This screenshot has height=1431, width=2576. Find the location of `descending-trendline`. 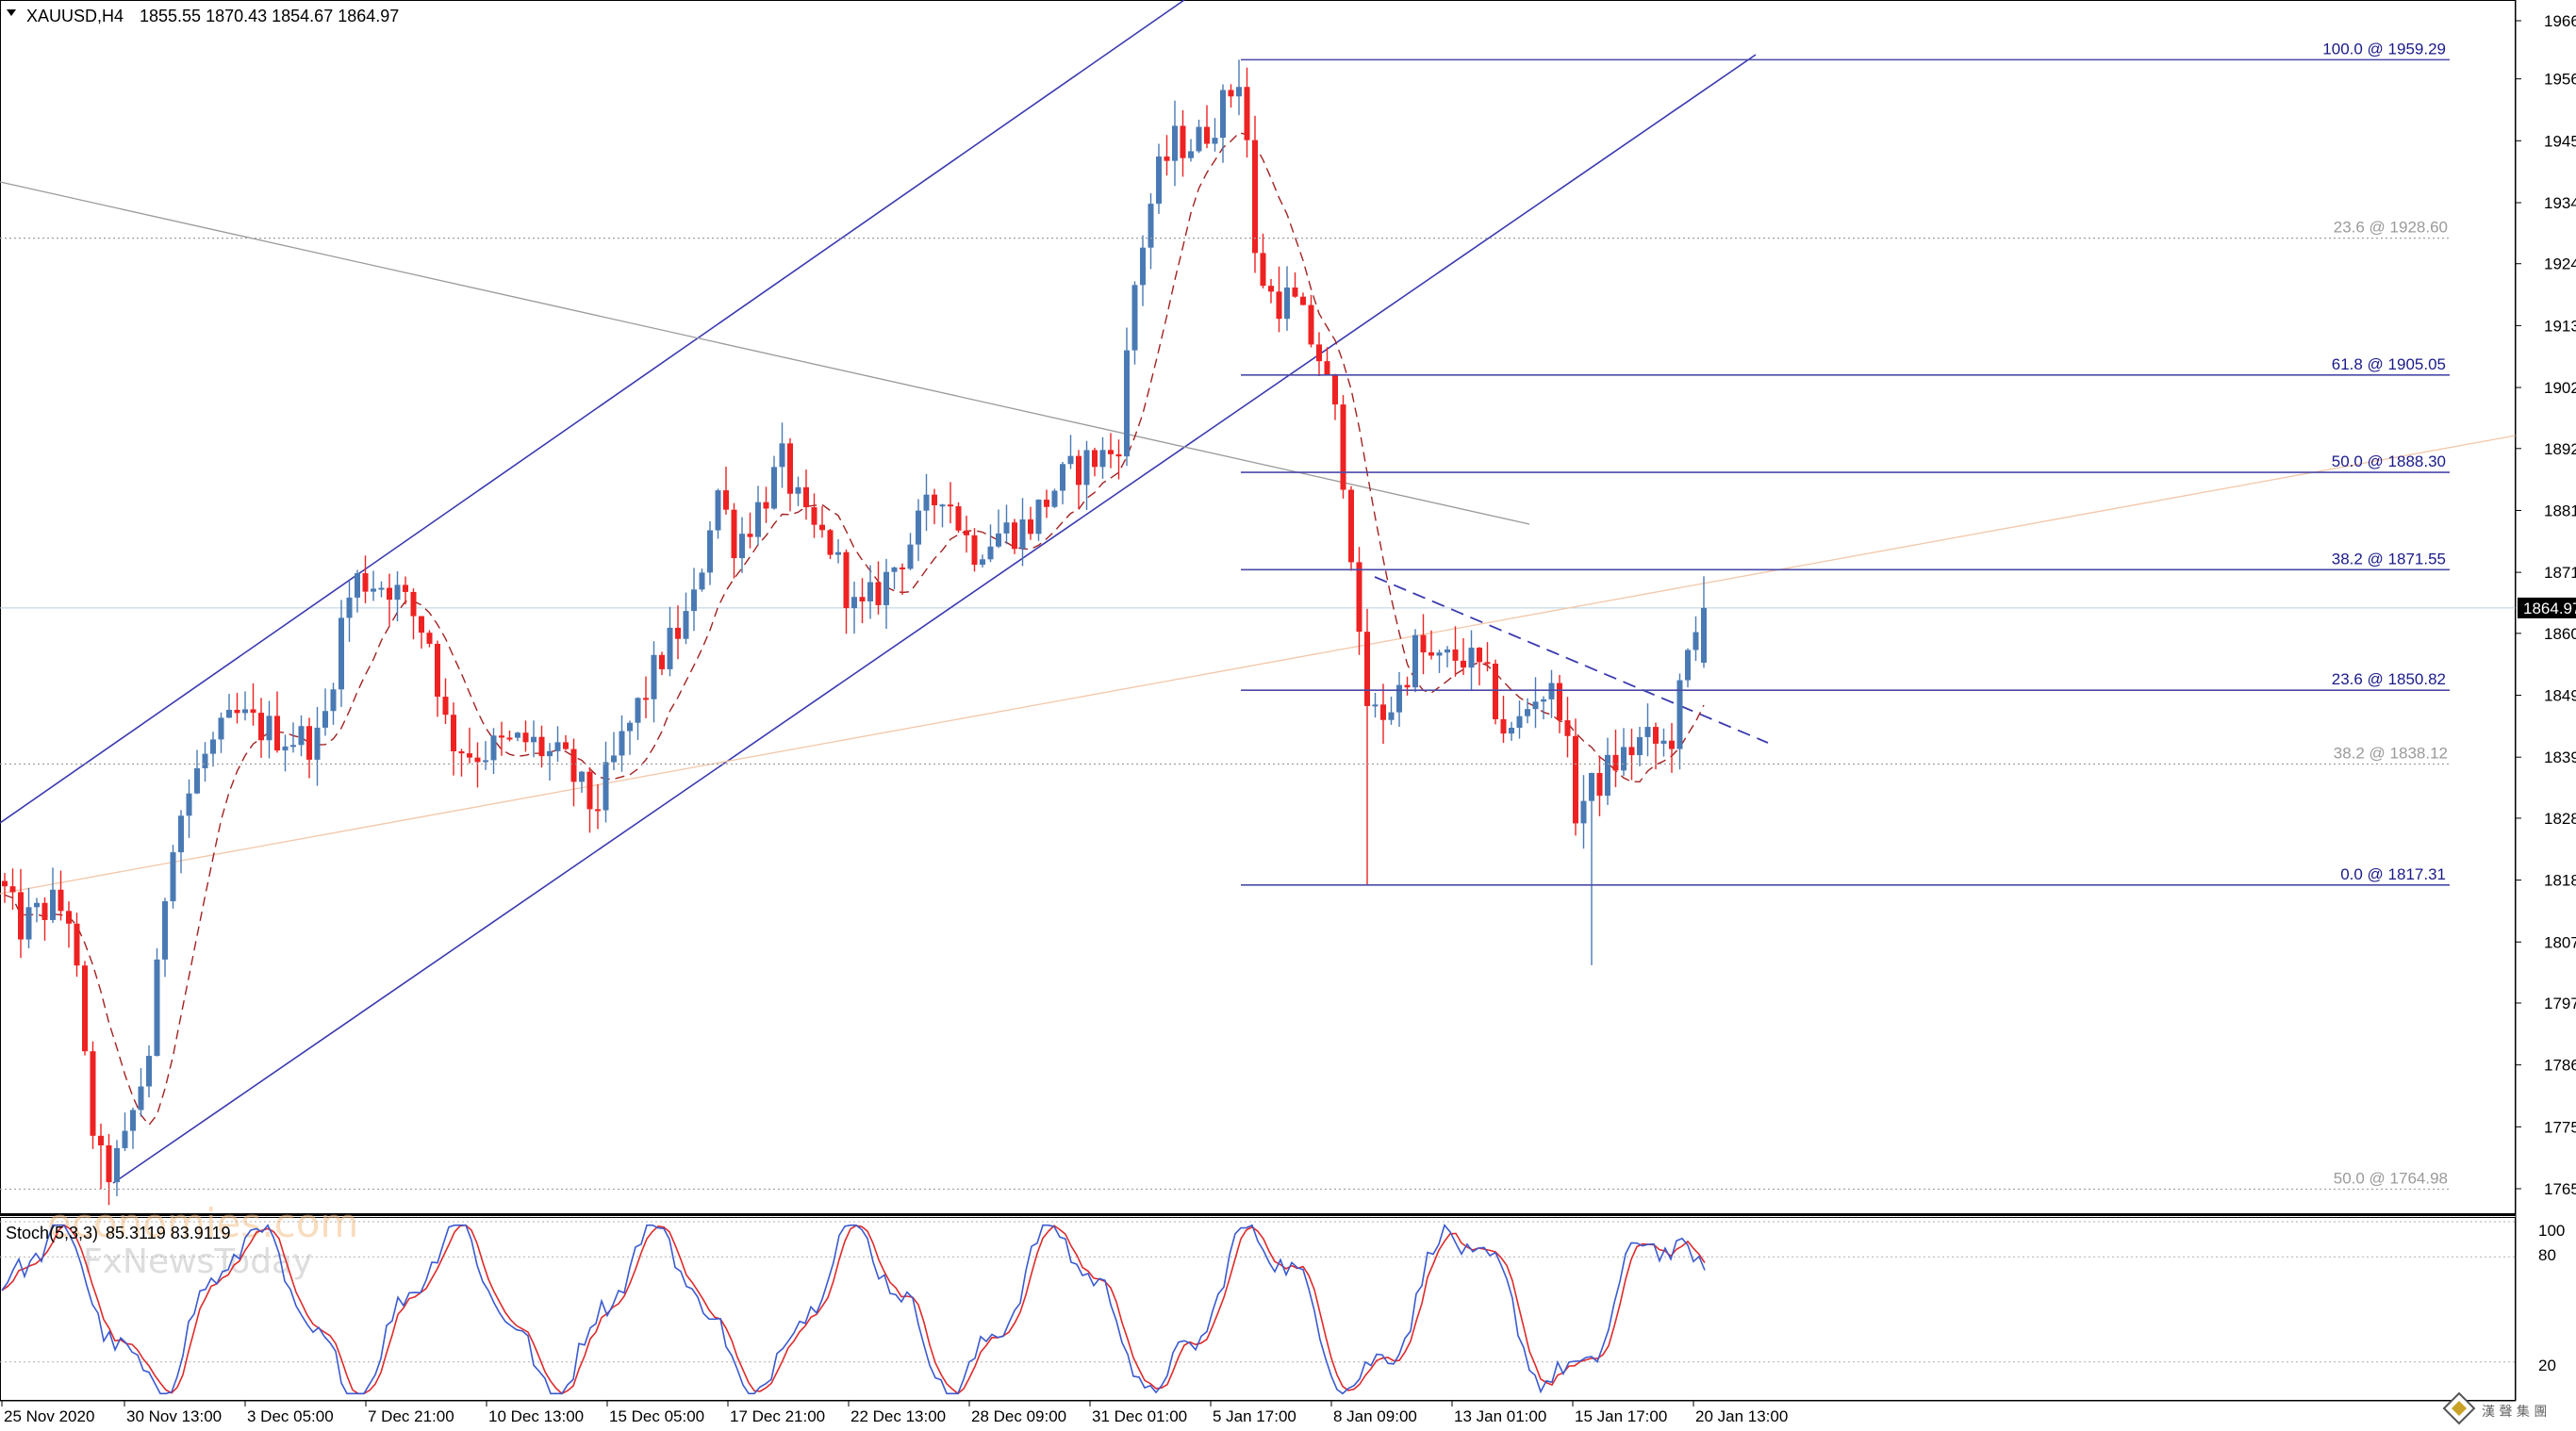

descending-trendline is located at coordinates (765, 353).